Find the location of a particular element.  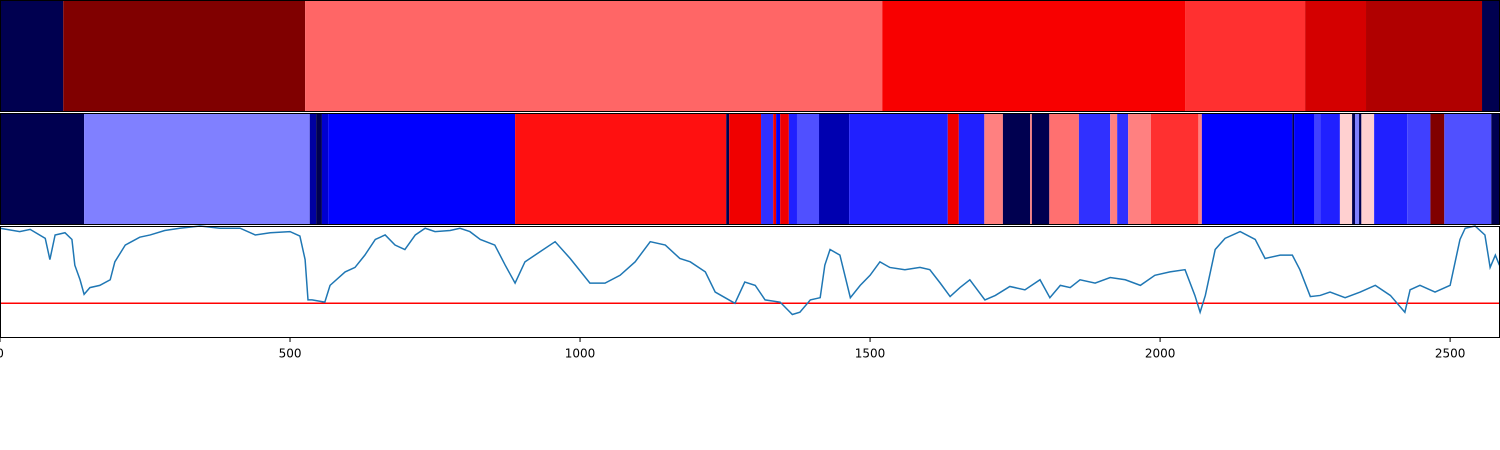

x-tick-label: 0 is located at coordinates (2, 354).